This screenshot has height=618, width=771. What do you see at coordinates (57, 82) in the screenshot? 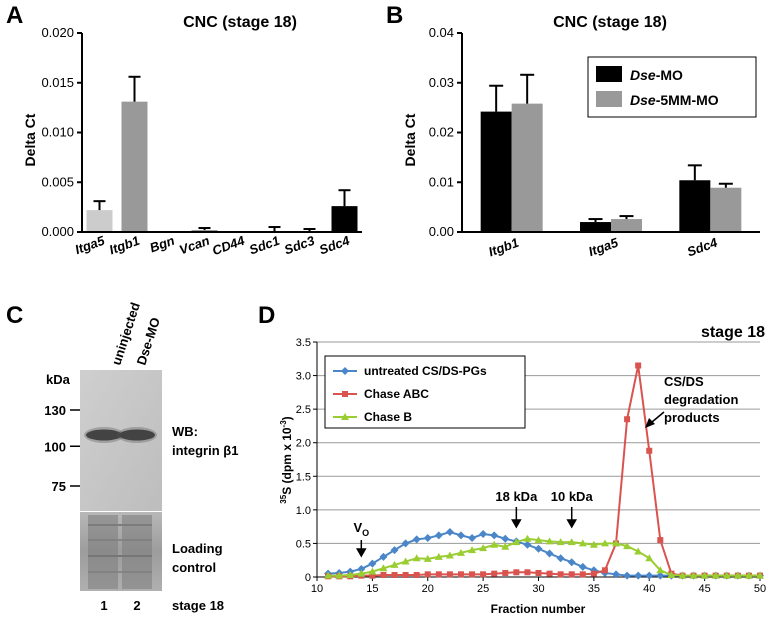
I see `panel-a-y-tick-label: 0.015` at bounding box center [57, 82].